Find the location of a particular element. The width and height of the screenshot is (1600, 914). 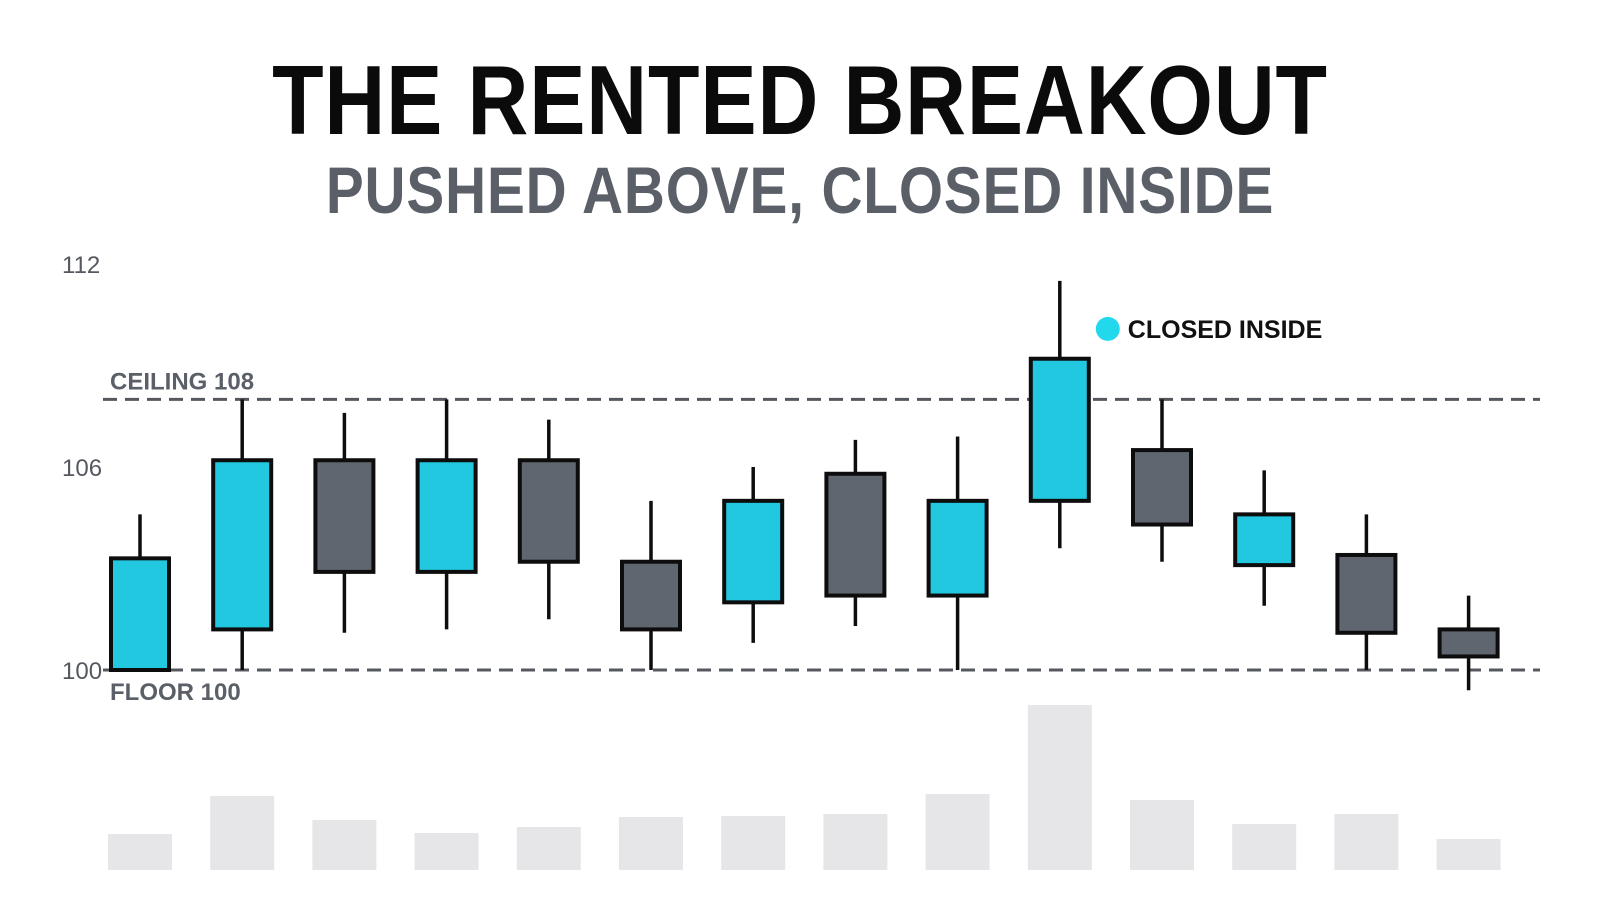

y-tick-label: 112 is located at coordinates (81, 265).